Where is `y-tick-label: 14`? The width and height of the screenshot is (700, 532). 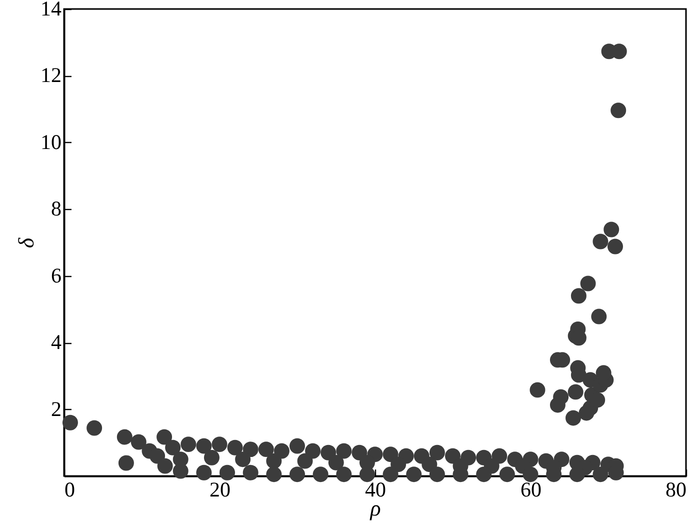 y-tick-label: 14 is located at coordinates (51, 10).